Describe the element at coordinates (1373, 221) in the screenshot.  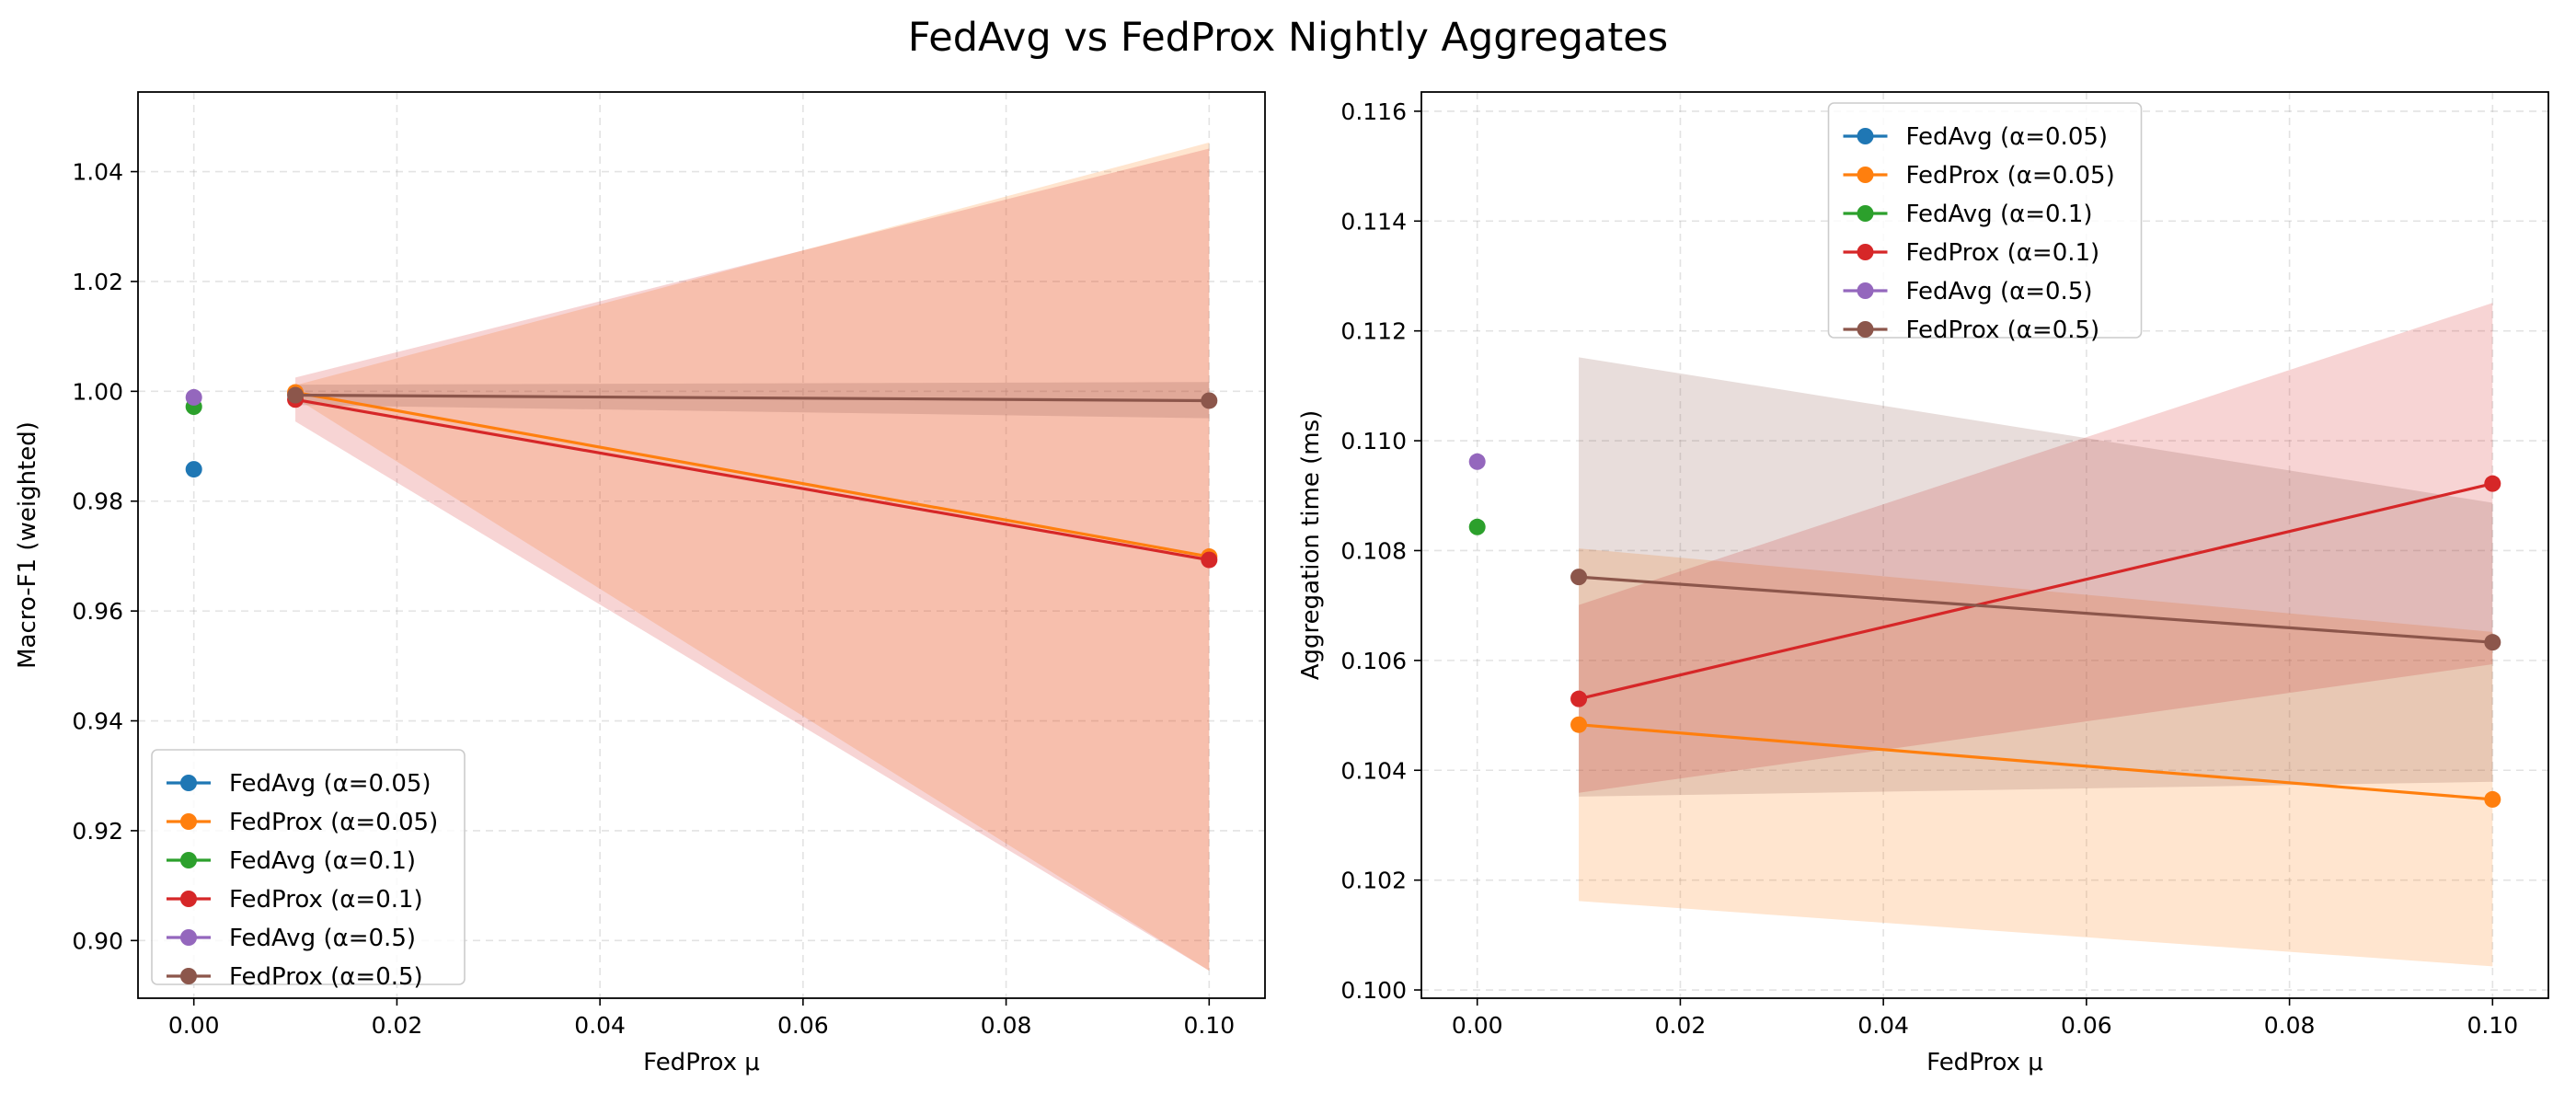
I see `y-tick-label: 0.114` at that location.